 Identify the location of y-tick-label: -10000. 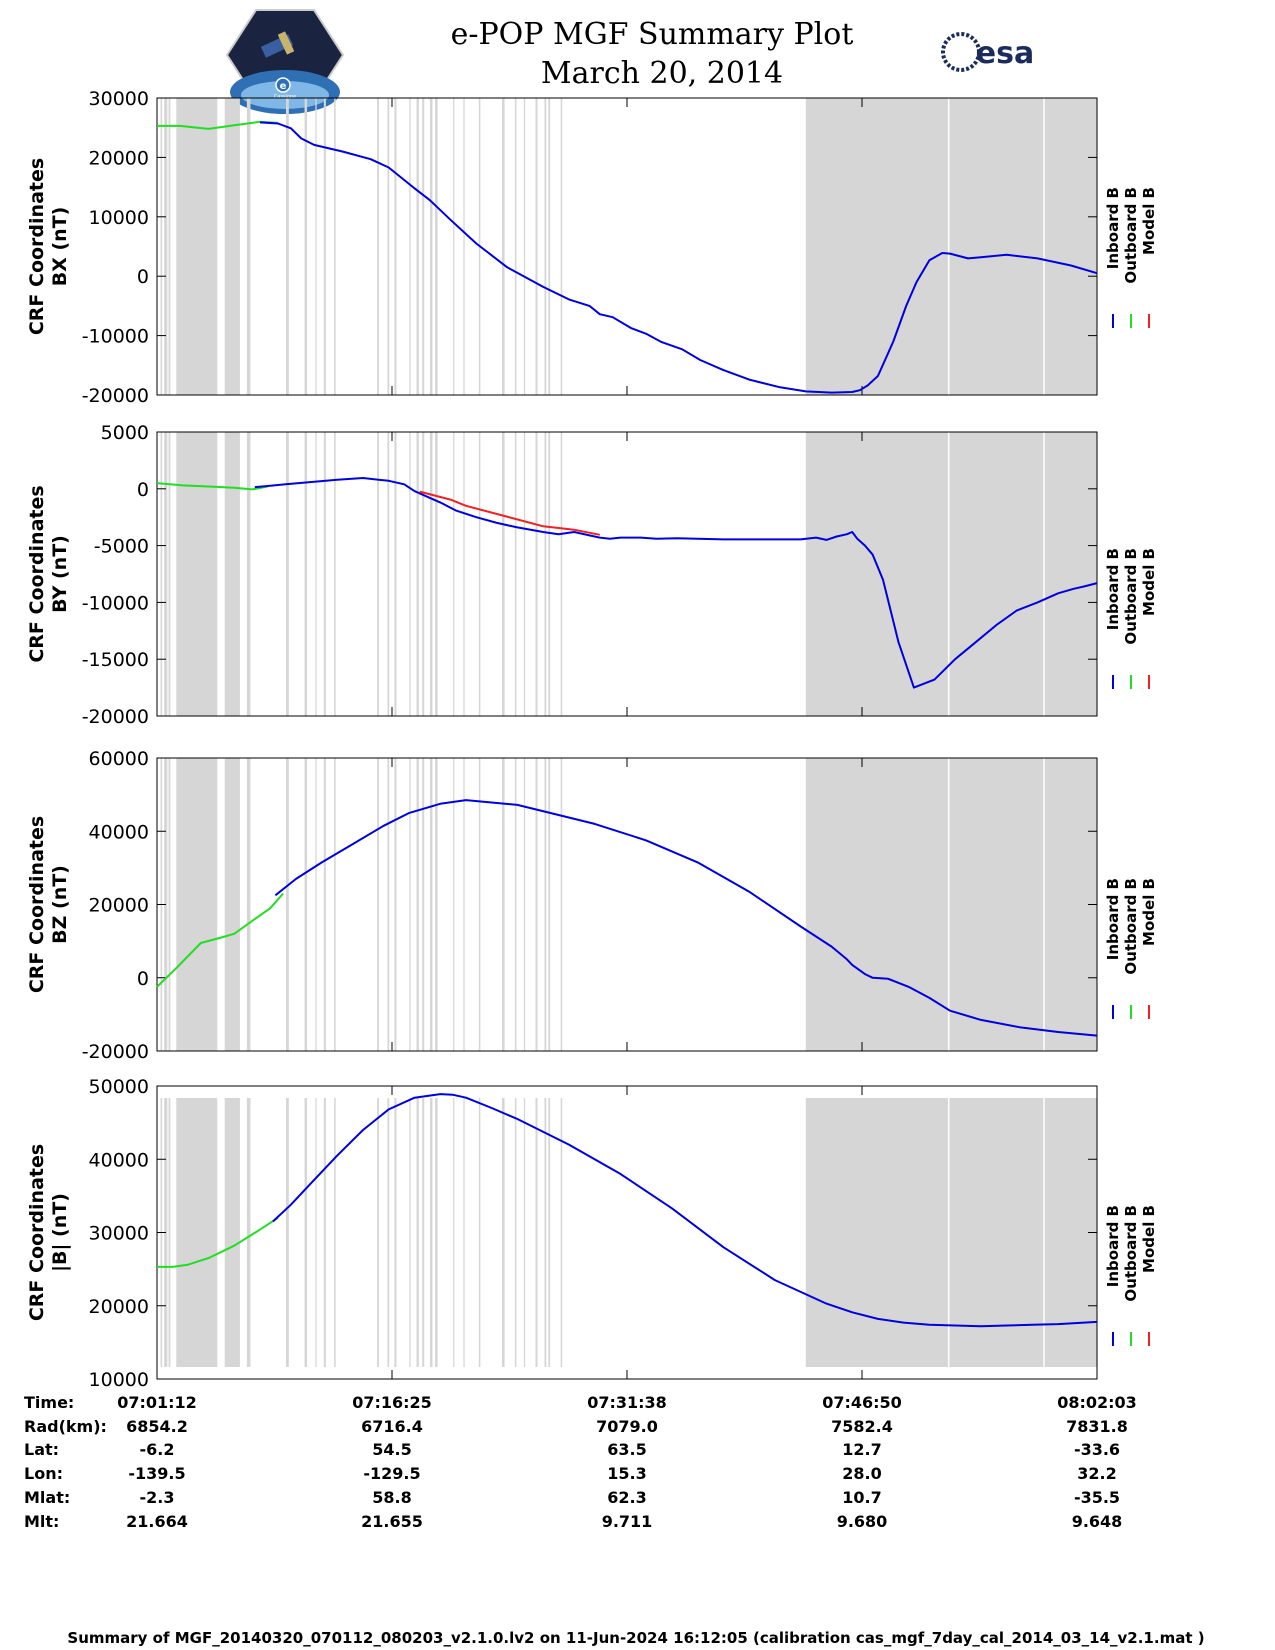
(115, 603).